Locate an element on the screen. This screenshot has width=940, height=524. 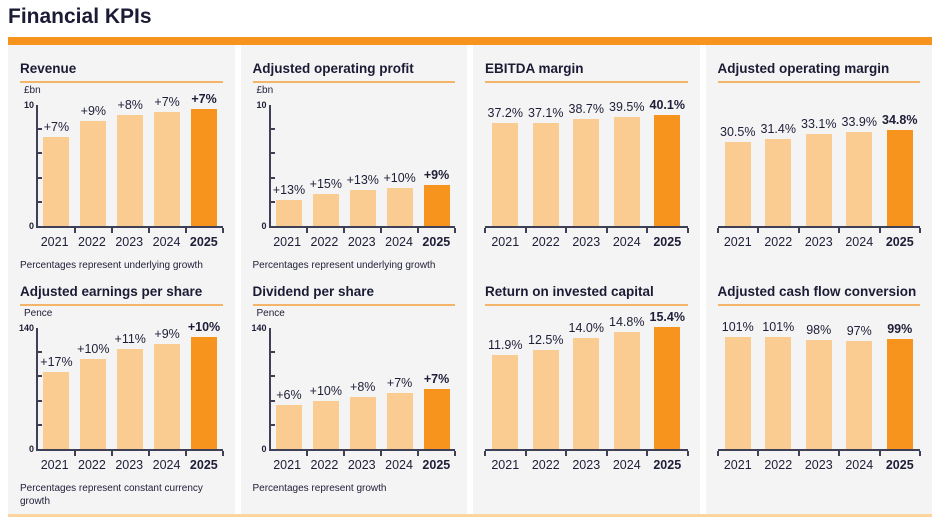
bar-slot-2025: 15.4% is located at coordinates (667, 379).